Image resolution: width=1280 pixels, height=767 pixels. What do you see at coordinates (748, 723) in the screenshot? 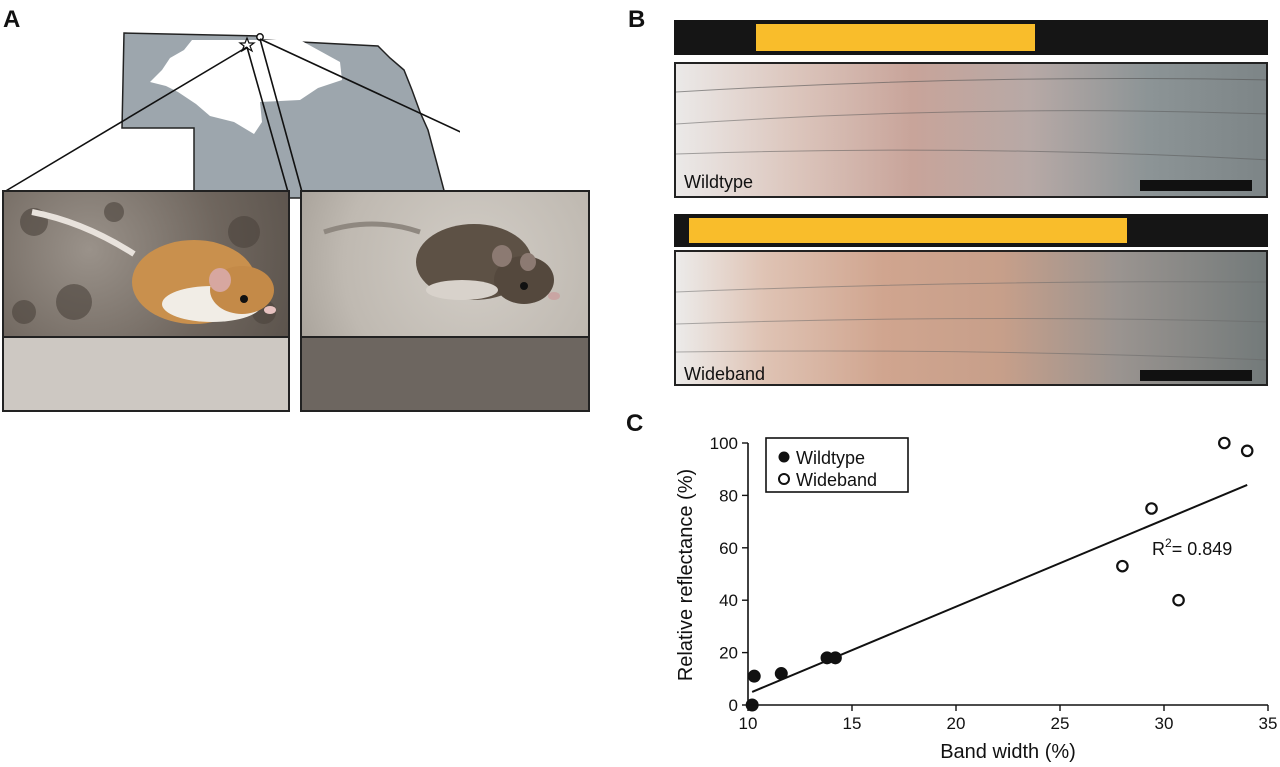
I see `x-tick-label: 10` at bounding box center [748, 723].